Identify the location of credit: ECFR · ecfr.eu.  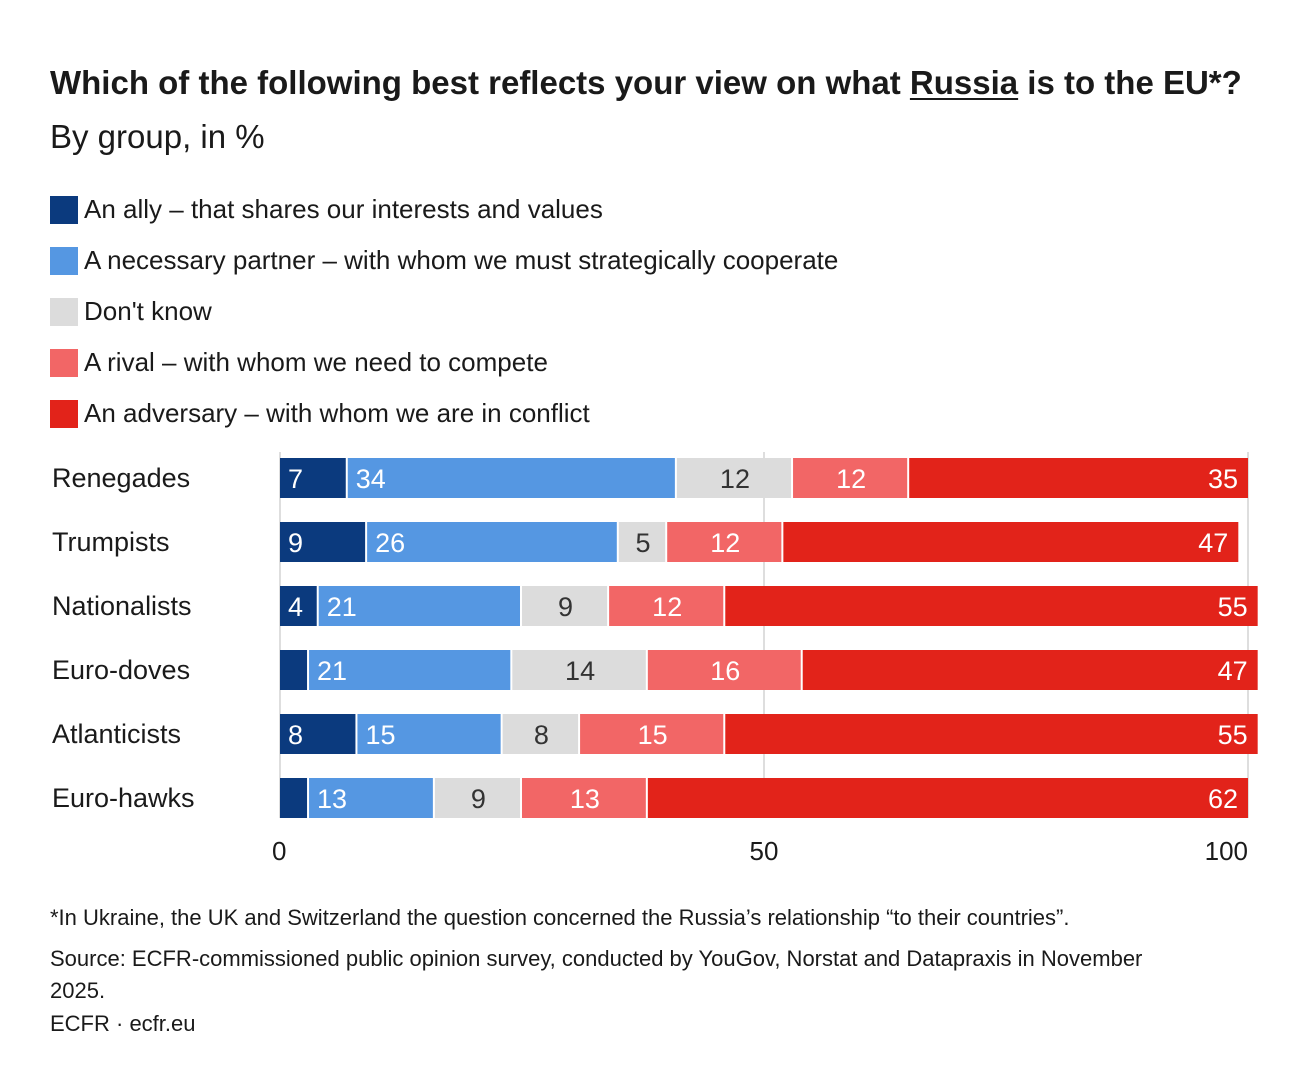
(123, 1023).